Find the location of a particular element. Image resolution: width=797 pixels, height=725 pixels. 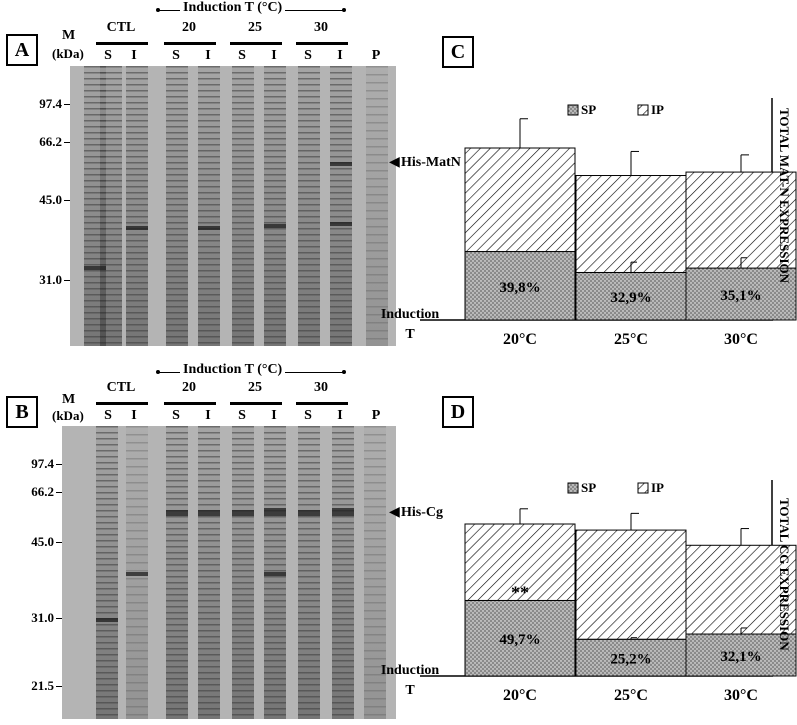

group-label-ctl-a: CTL is located at coordinates (121, 27).